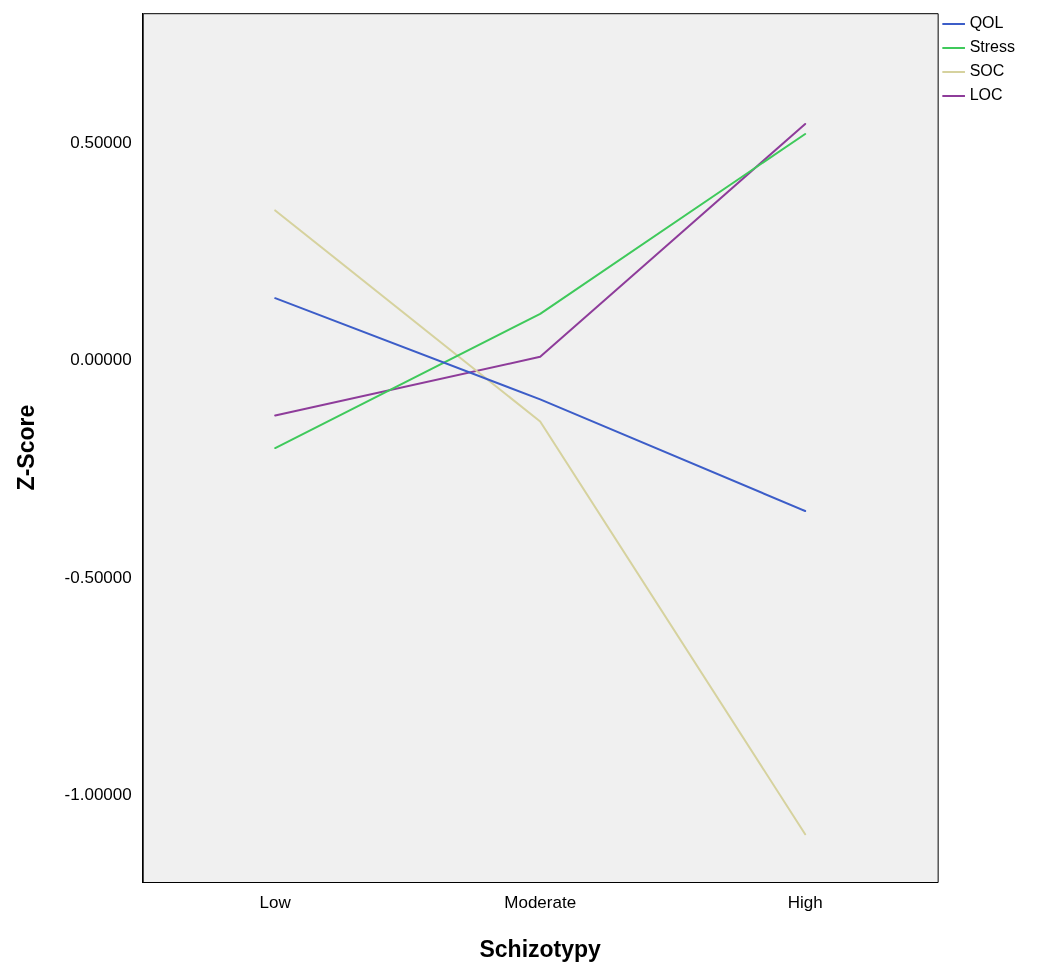  Describe the element at coordinates (101, 143) in the screenshot. I see `y-tick-label: 0.50000` at that location.